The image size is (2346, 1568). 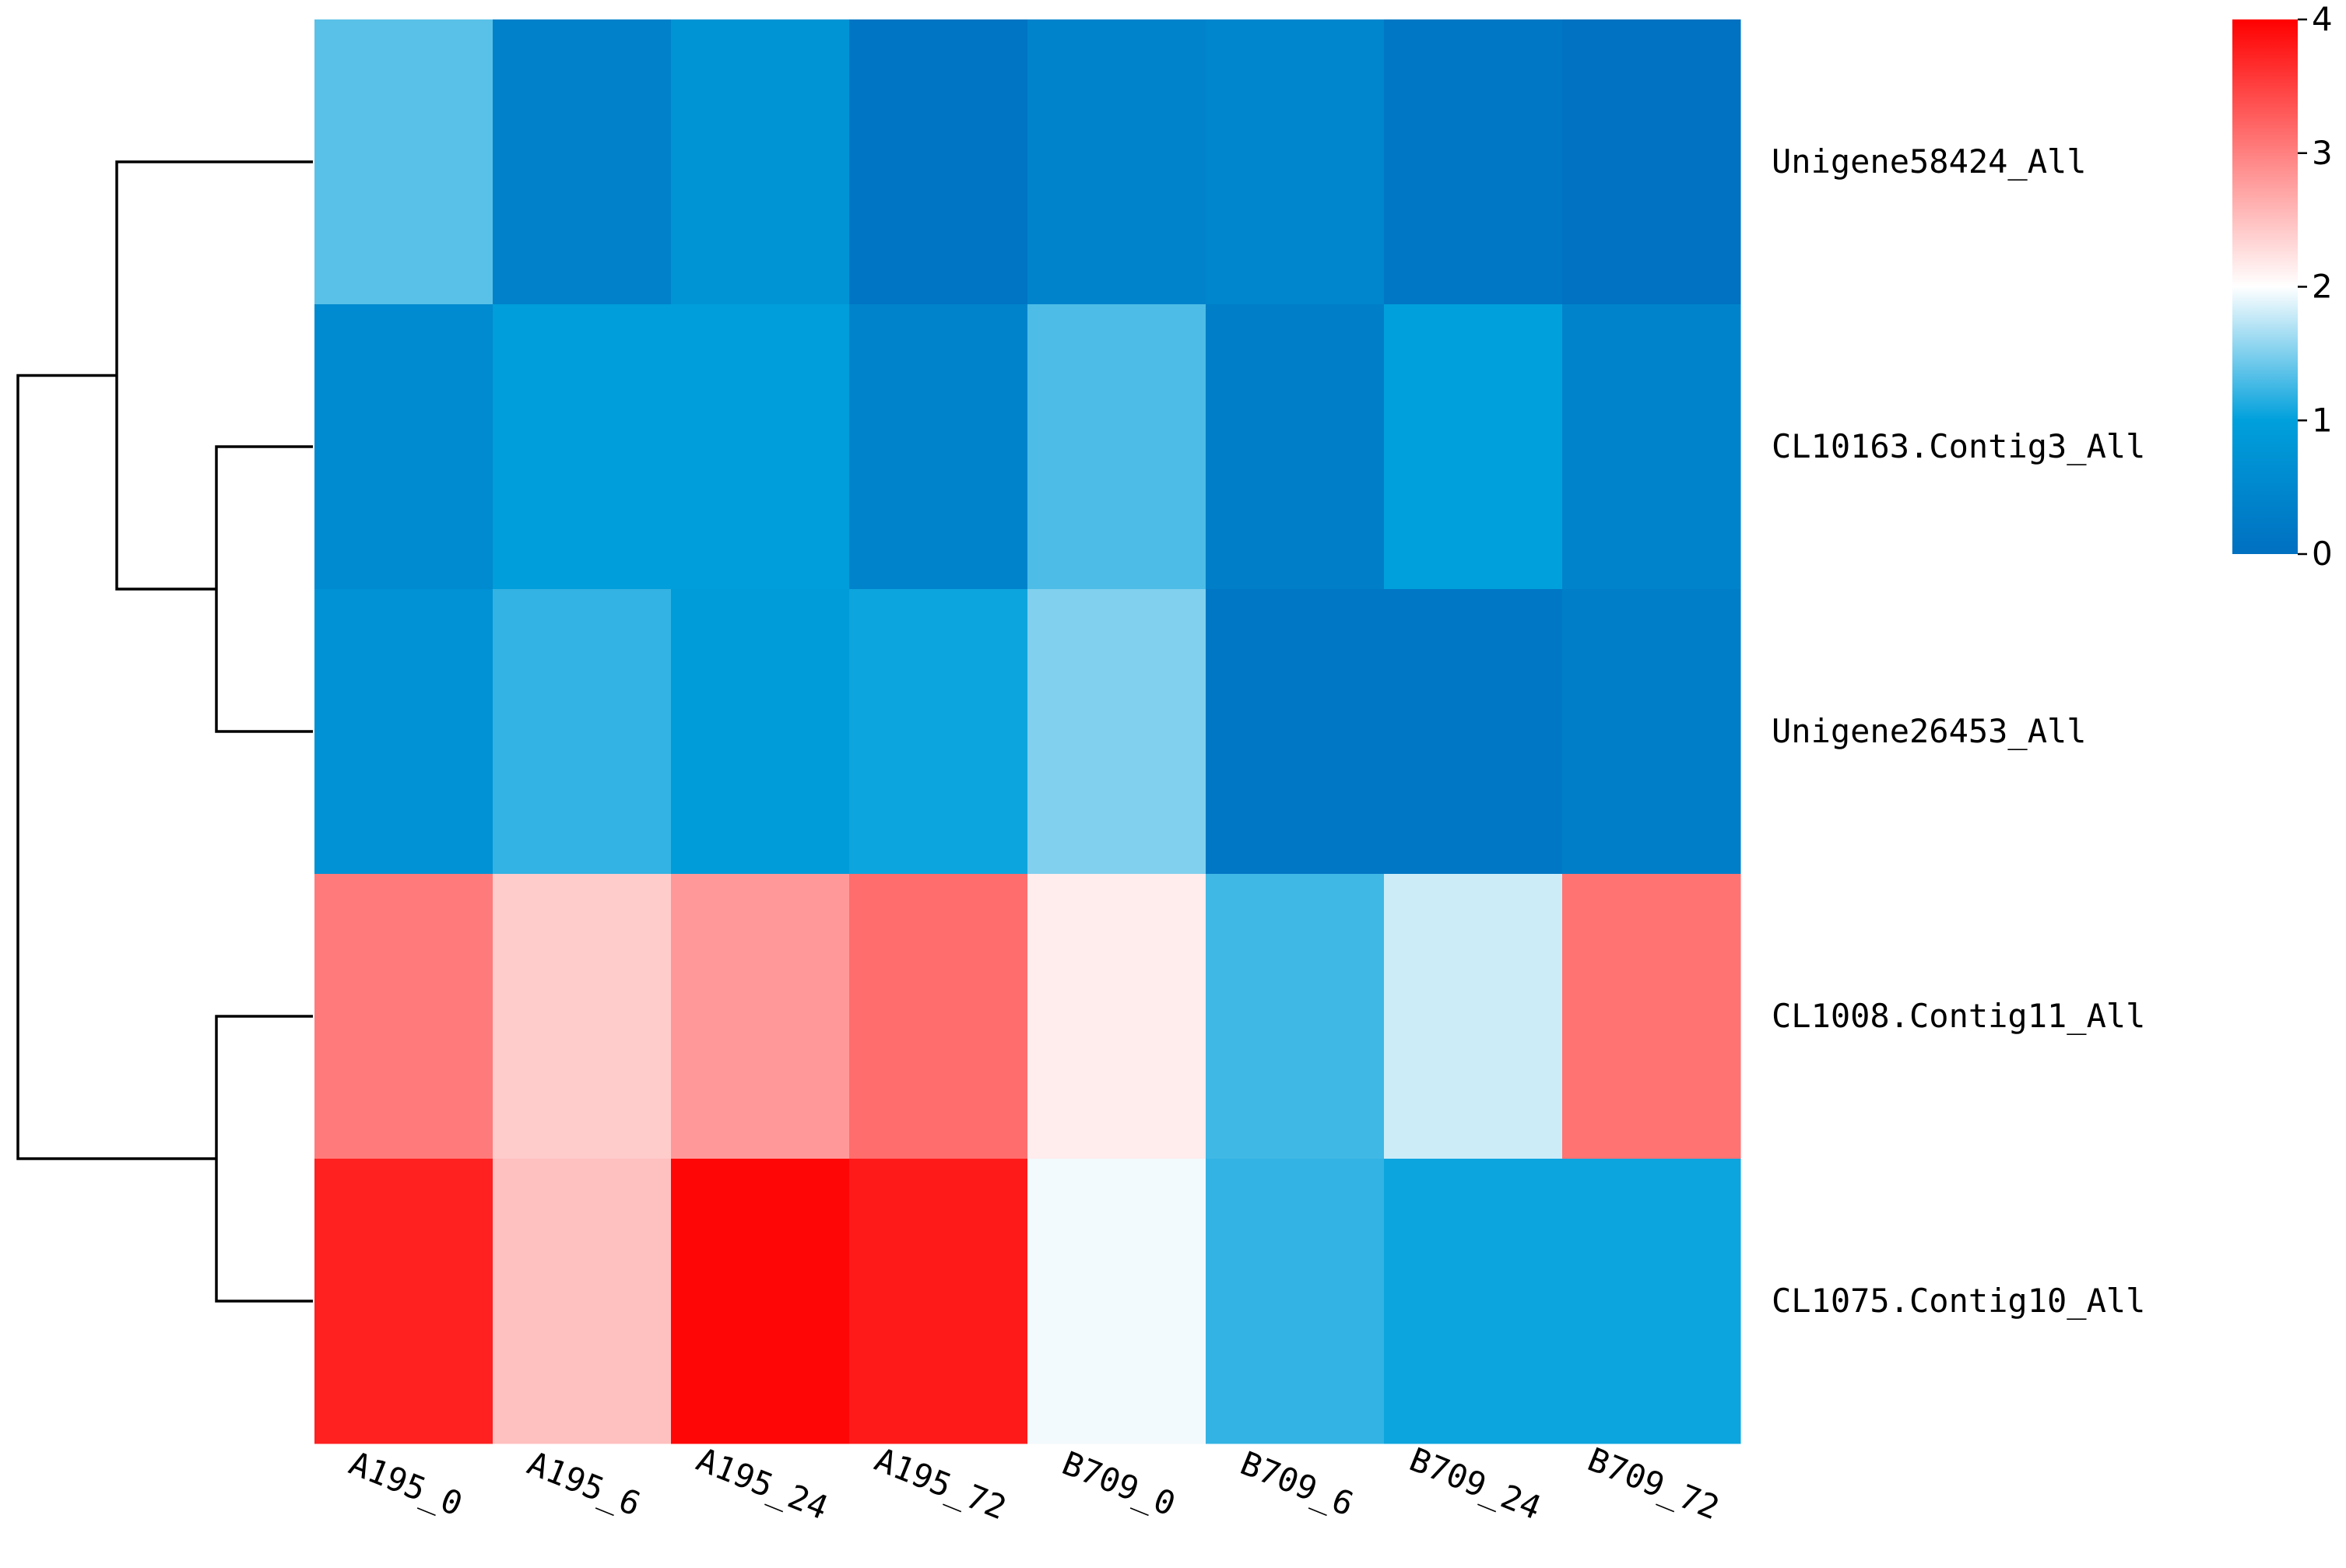 I want to click on column-label: B709_6, so click(x=1297, y=1483).